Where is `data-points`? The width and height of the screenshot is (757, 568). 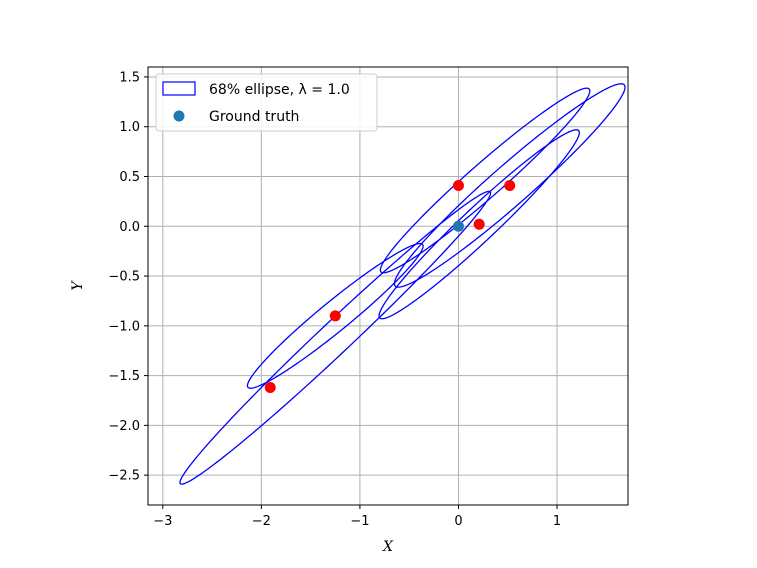
data-points is located at coordinates (390, 286).